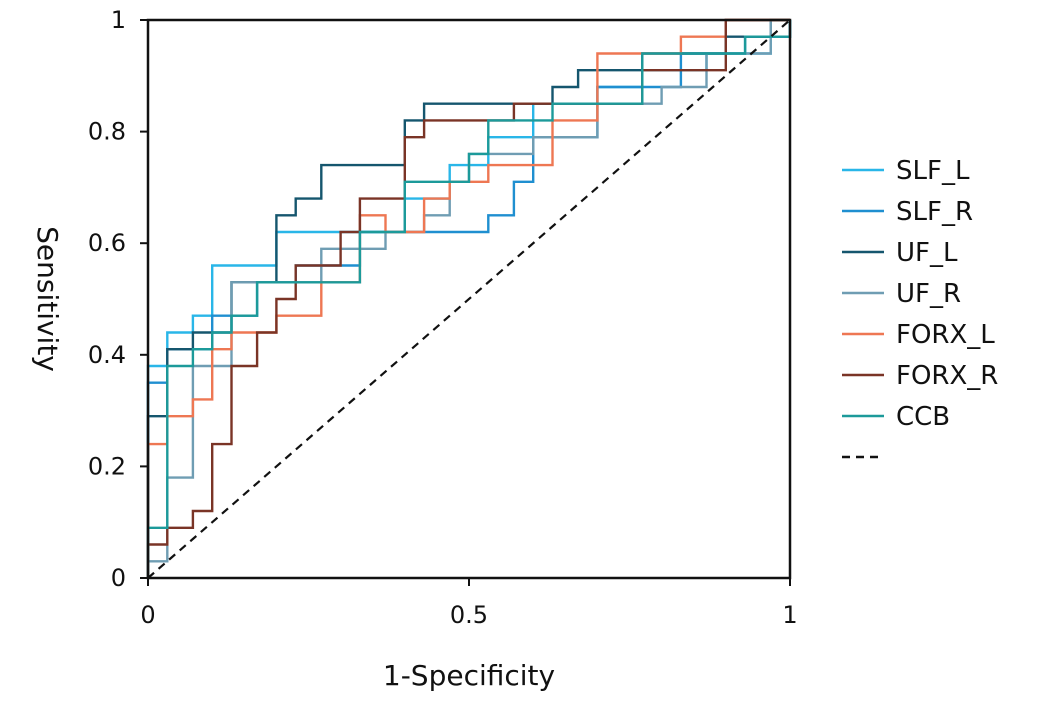 Image resolution: width=1059 pixels, height=703 pixels. What do you see at coordinates (469, 675) in the screenshot?
I see `x-axis-title: 1-Specificity` at bounding box center [469, 675].